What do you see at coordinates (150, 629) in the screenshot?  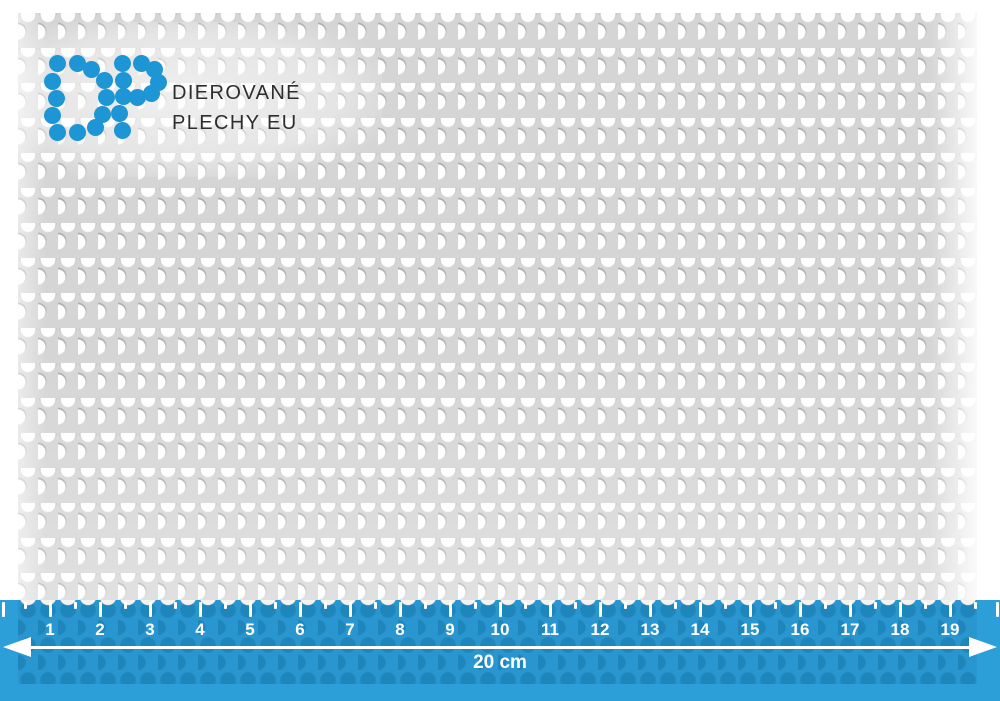 I see `ruler-number: 3` at bounding box center [150, 629].